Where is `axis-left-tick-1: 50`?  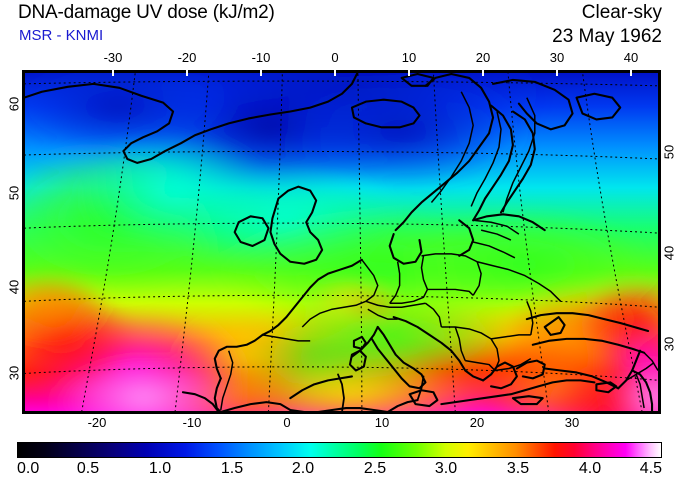 axis-left-tick-1: 50 is located at coordinates (14, 193).